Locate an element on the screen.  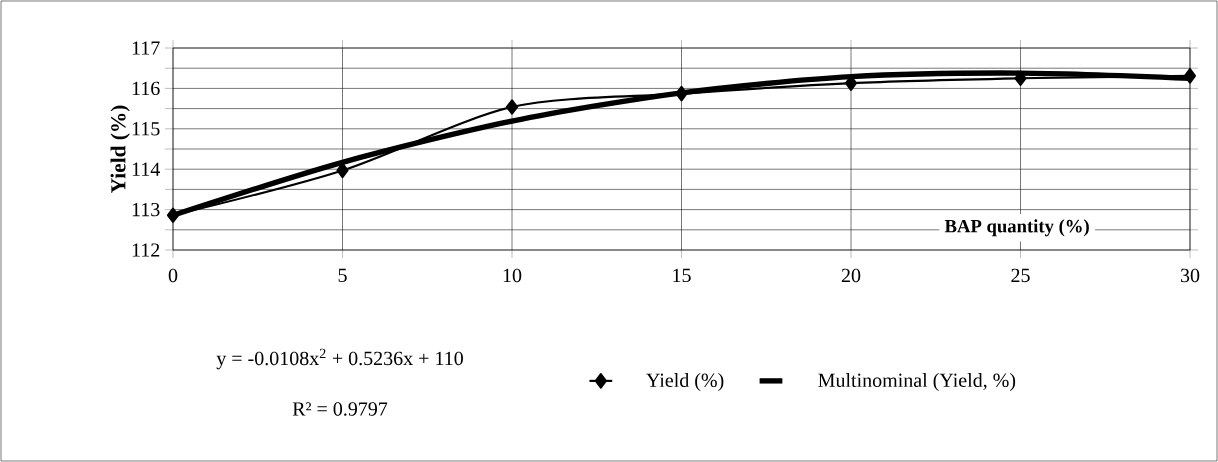
legend-label: Multinominal (Yield, %) is located at coordinates (917, 382).